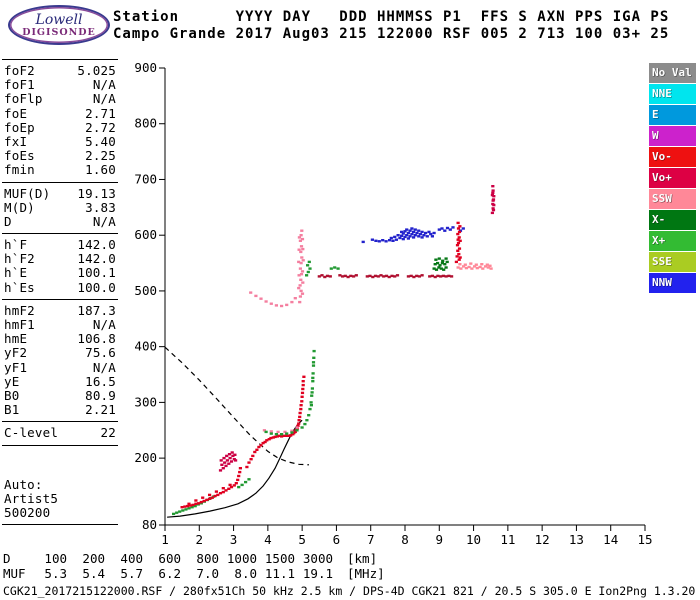 This screenshot has height=600, width=700. What do you see at coordinates (322, 268) in the screenshot?
I see `series-second-hop-green` at bounding box center [322, 268].